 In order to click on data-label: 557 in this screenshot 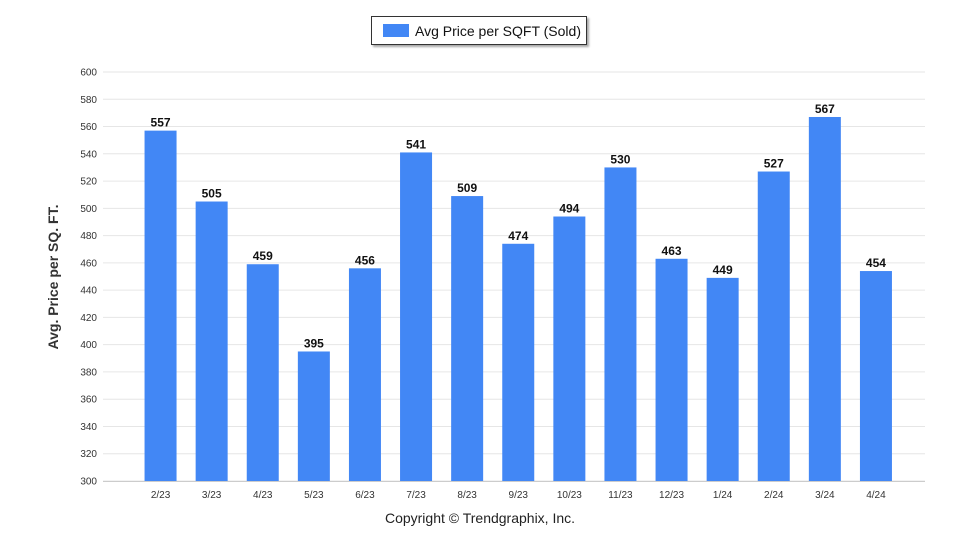, I will do `click(161, 123)`.